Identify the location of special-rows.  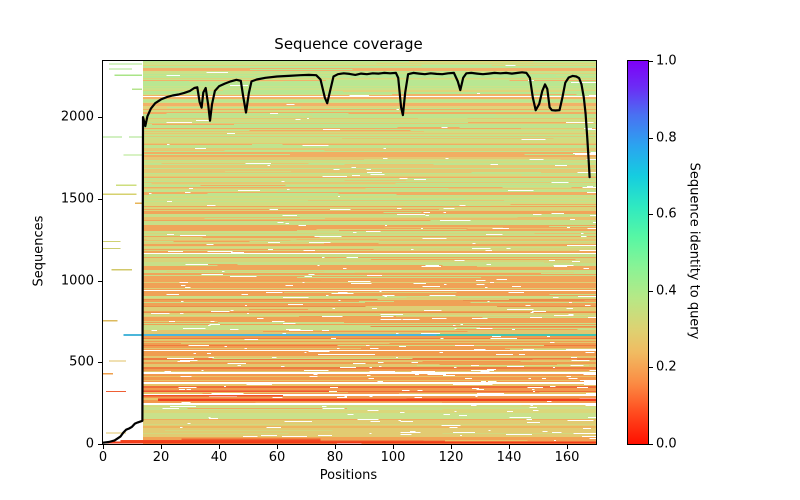
(350, 388).